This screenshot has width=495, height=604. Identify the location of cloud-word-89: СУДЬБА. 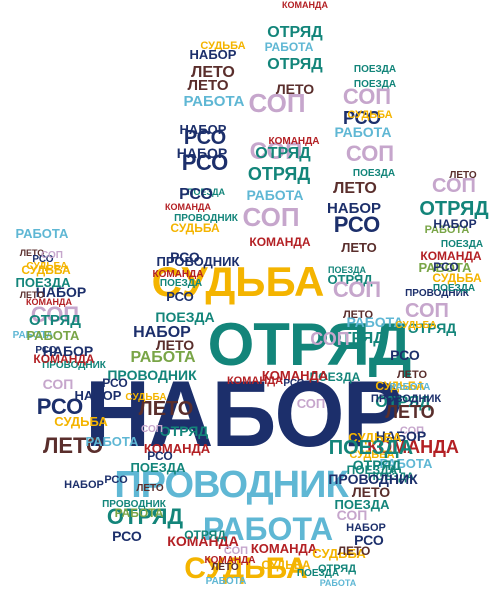
(415, 325).